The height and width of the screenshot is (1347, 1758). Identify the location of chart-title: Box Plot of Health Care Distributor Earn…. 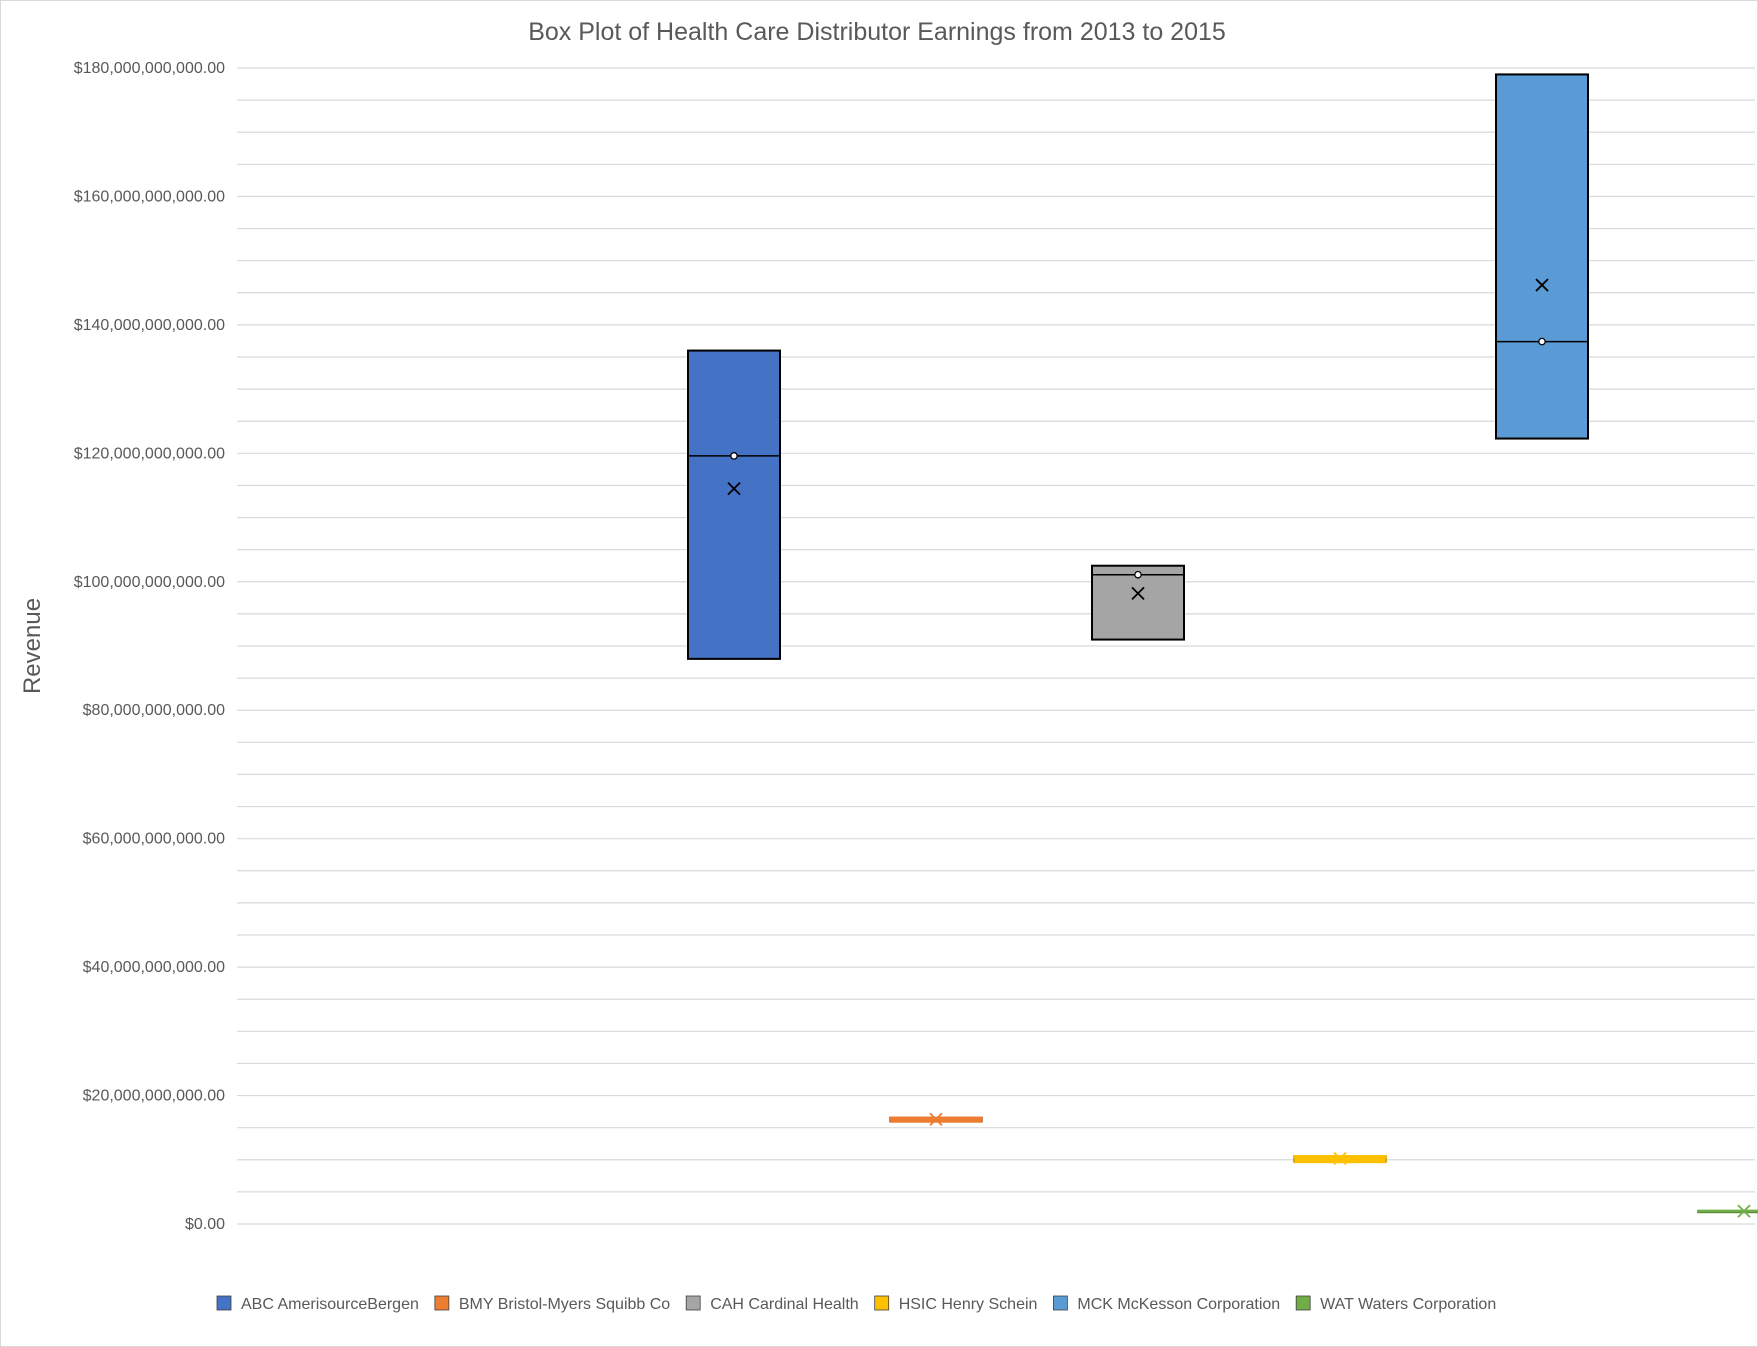
(877, 32).